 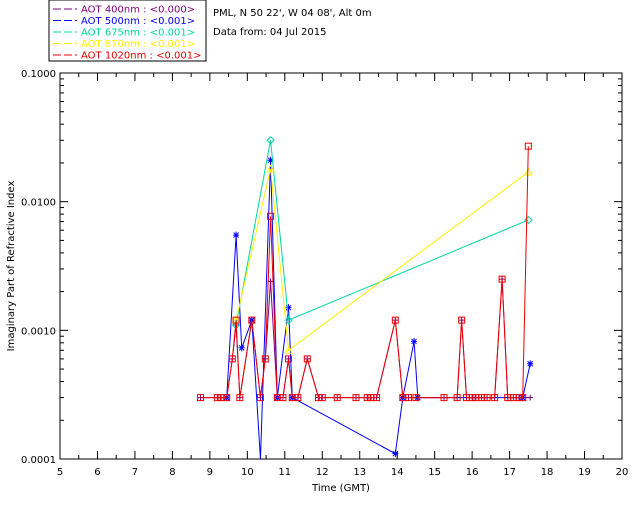 I want to click on legend-entry: AOT 400nm : <0.000>, so click(x=138, y=10).